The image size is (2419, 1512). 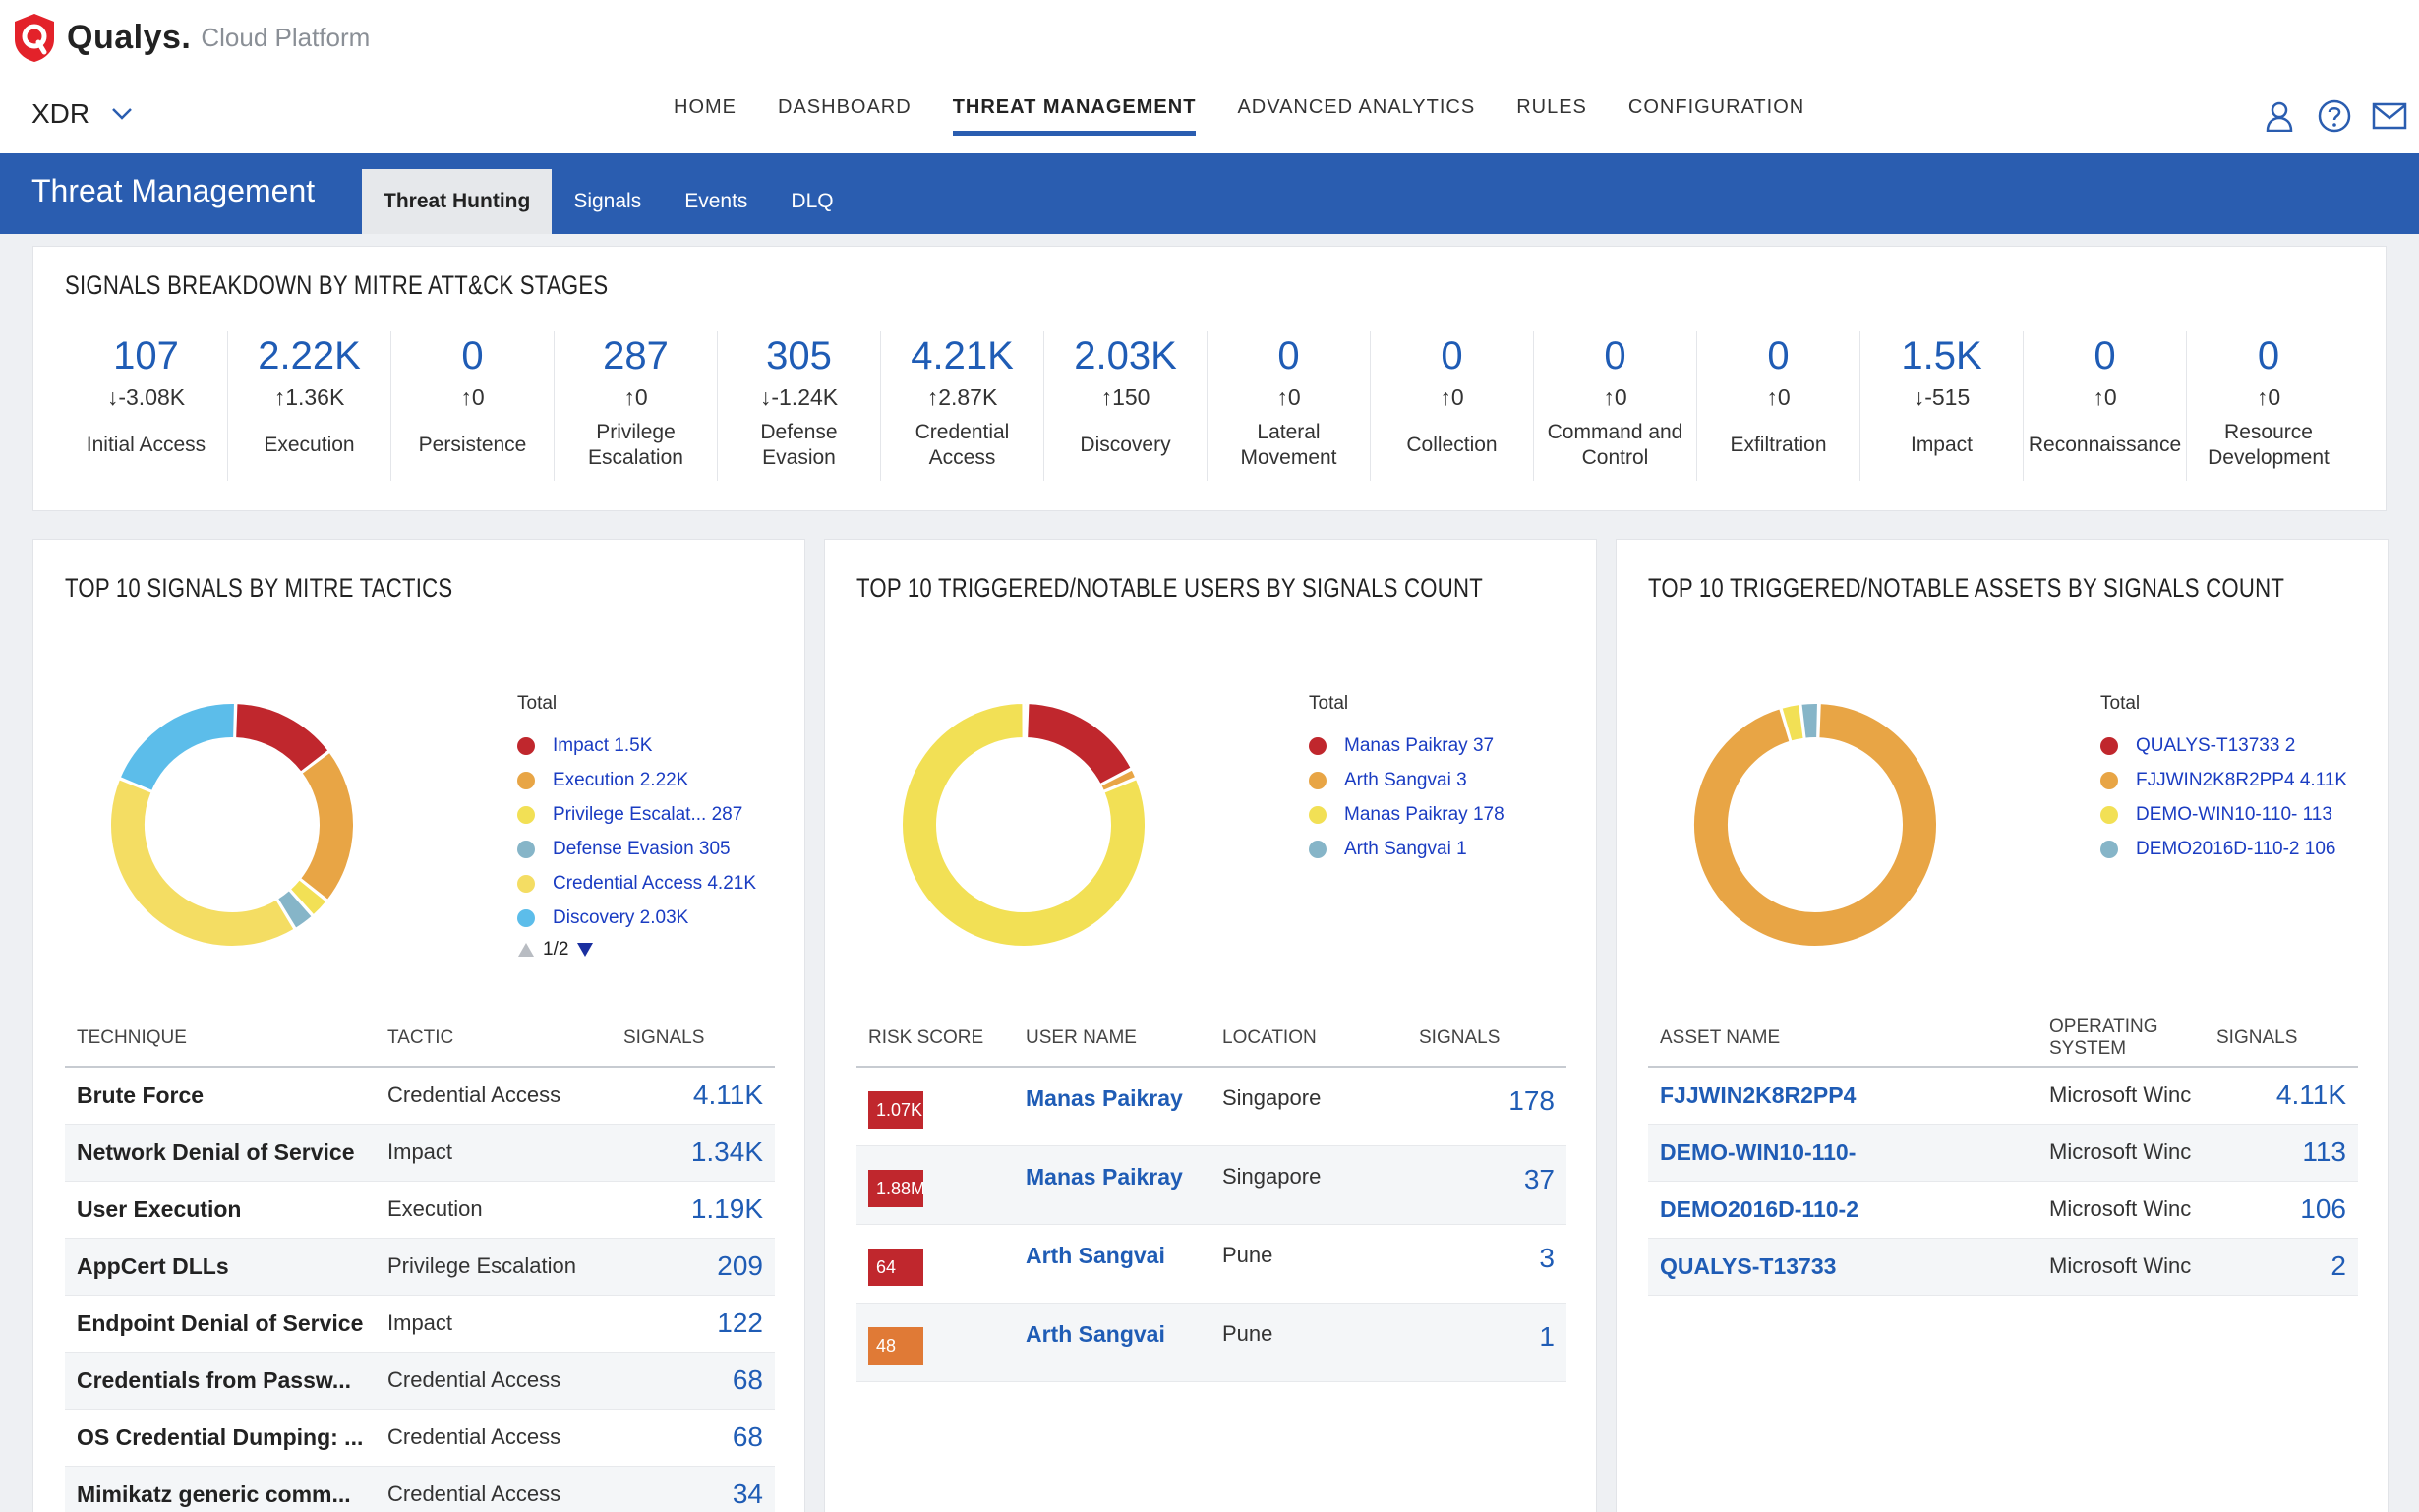 What do you see at coordinates (1486, 1106) in the screenshot?
I see `signals-cell: 178` at bounding box center [1486, 1106].